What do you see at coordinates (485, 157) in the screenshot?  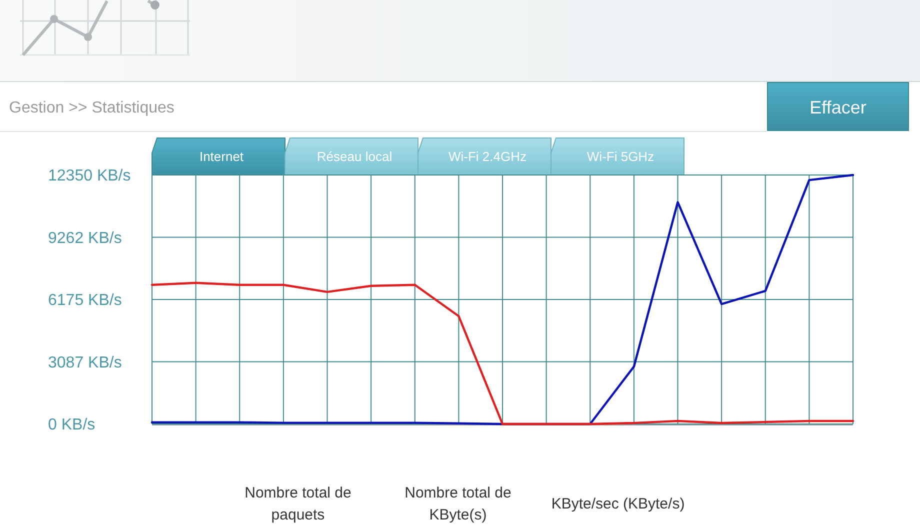 I see `tab: Wi-Fi 2.4GHz` at bounding box center [485, 157].